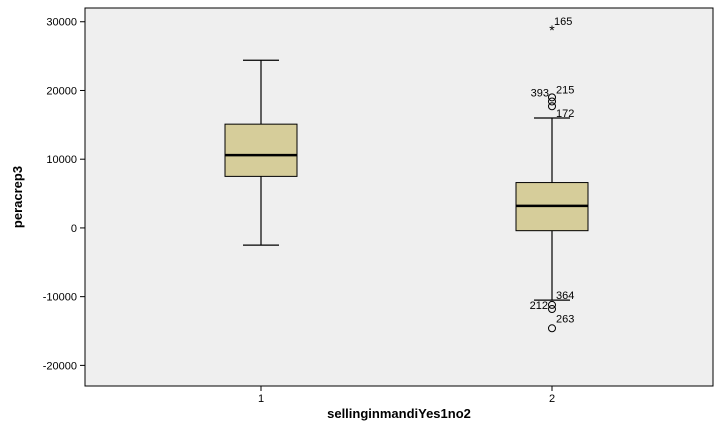 The height and width of the screenshot is (425, 718). Describe the element at coordinates (565, 114) in the screenshot. I see `outlier-label-172: 172` at that location.